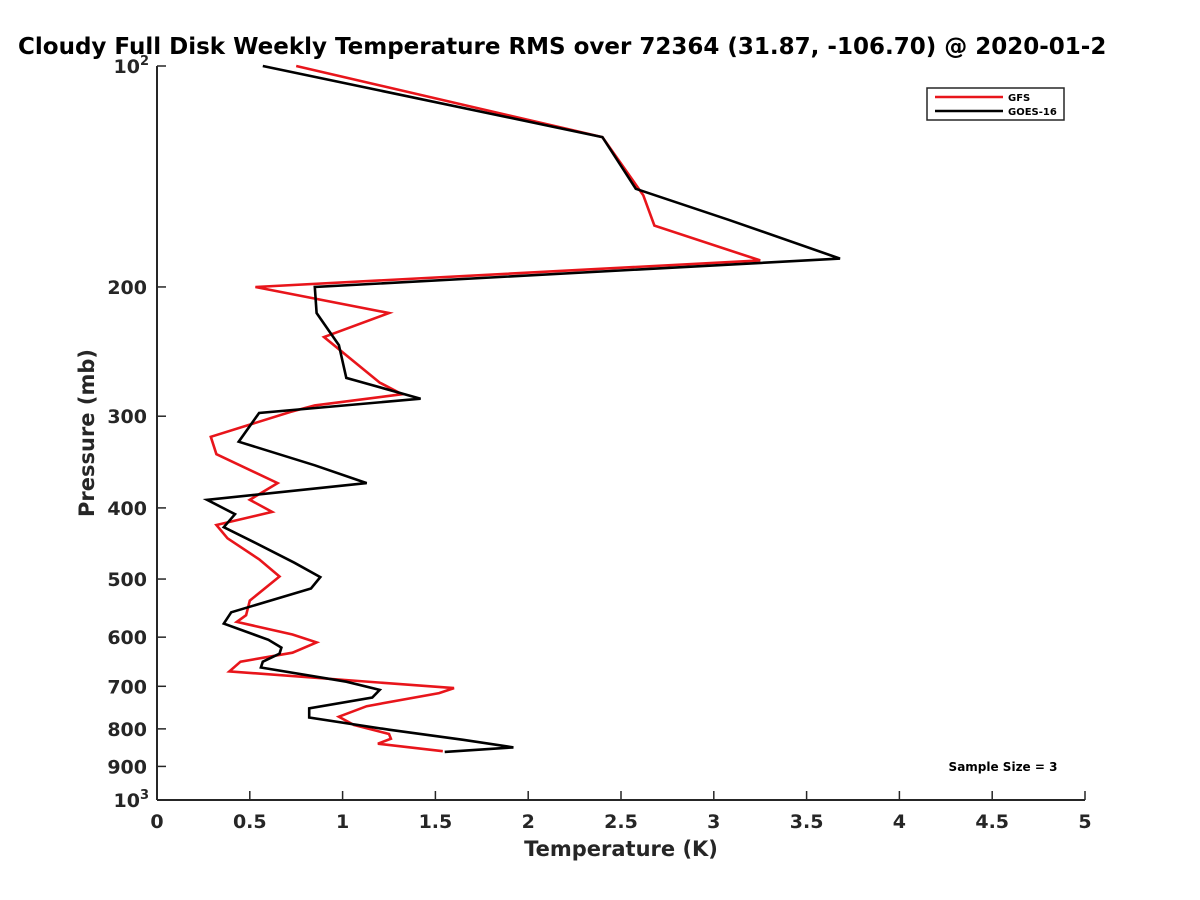 Image resolution: width=1200 pixels, height=900 pixels. Describe the element at coordinates (436, 822) in the screenshot. I see `x-tick-label: 1.5` at that location.